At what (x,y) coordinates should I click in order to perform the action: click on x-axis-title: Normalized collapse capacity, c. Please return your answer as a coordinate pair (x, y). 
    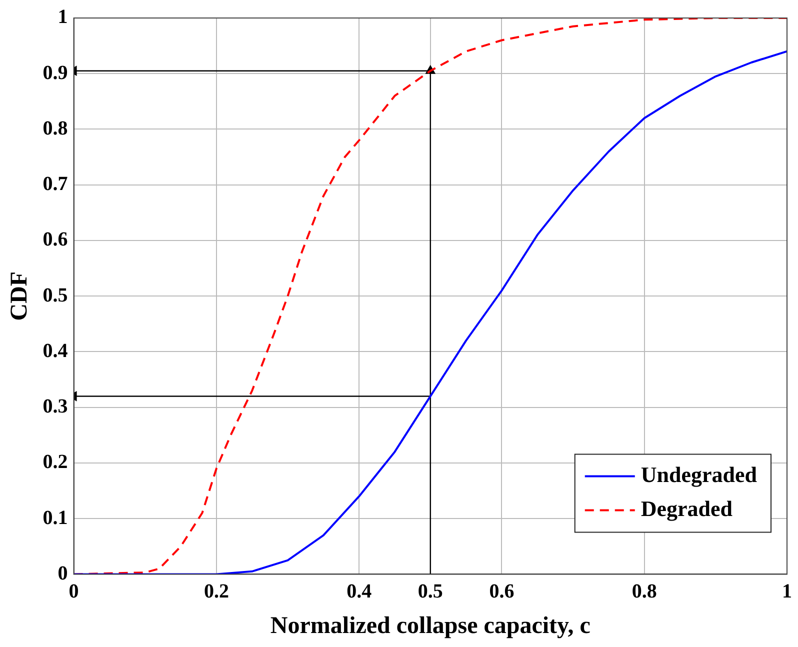
    Looking at the image, I should click on (430, 625).